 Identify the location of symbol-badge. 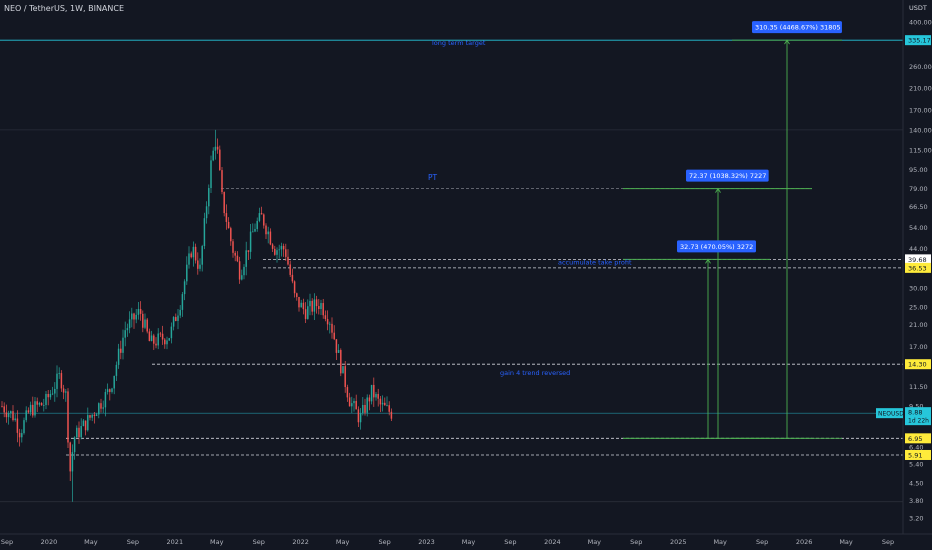
(889, 413).